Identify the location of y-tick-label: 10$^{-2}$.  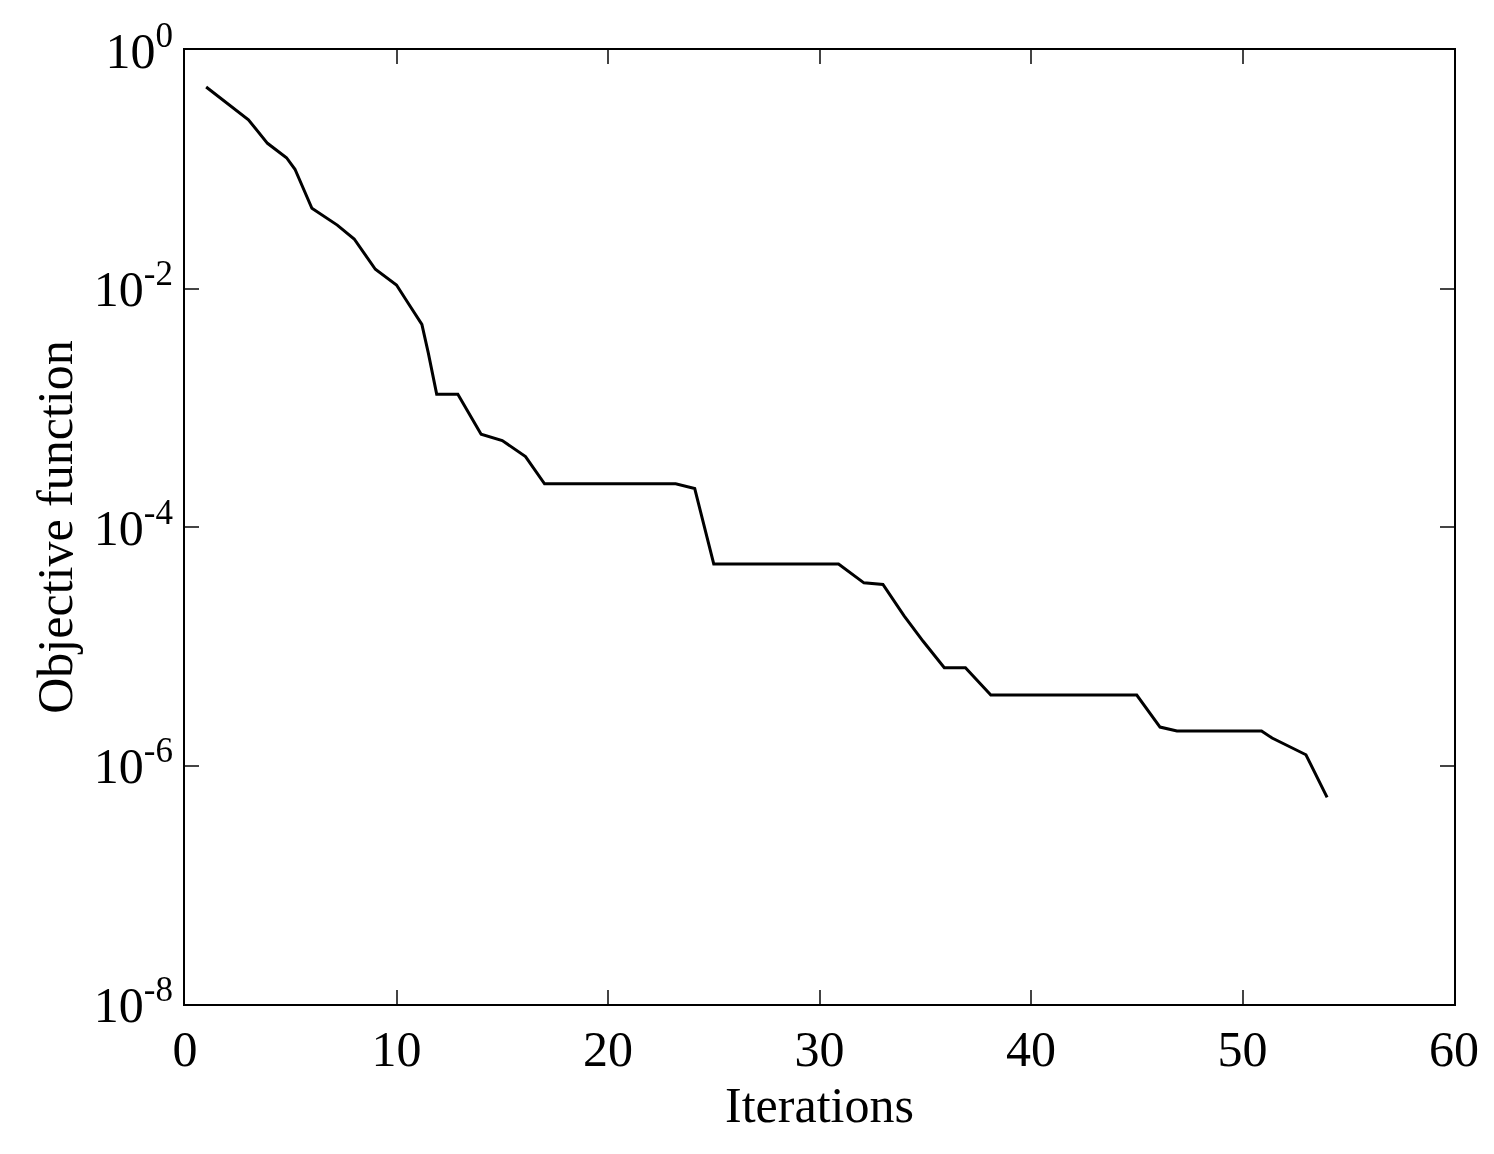
(133, 285).